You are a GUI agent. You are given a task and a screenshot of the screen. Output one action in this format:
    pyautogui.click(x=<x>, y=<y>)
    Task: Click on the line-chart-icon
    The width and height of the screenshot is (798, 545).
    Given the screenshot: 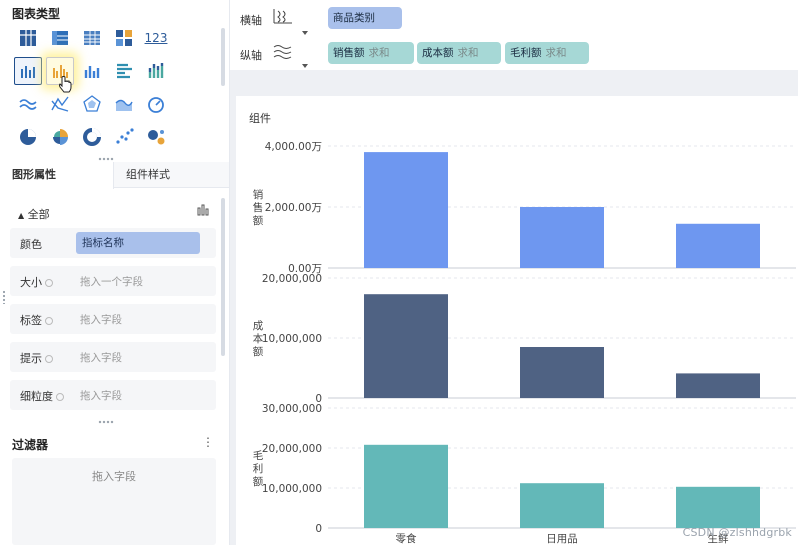 What is the action you would take?
    pyautogui.click(x=28, y=104)
    